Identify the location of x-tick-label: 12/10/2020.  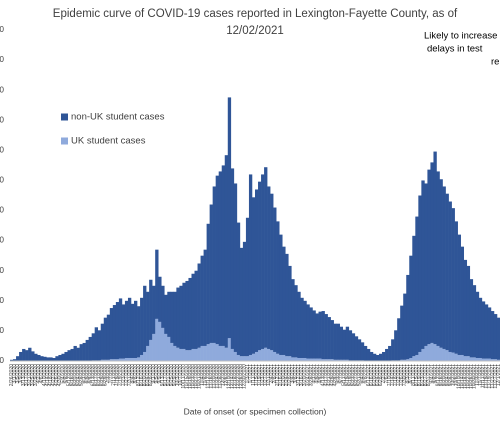
(230, 376).